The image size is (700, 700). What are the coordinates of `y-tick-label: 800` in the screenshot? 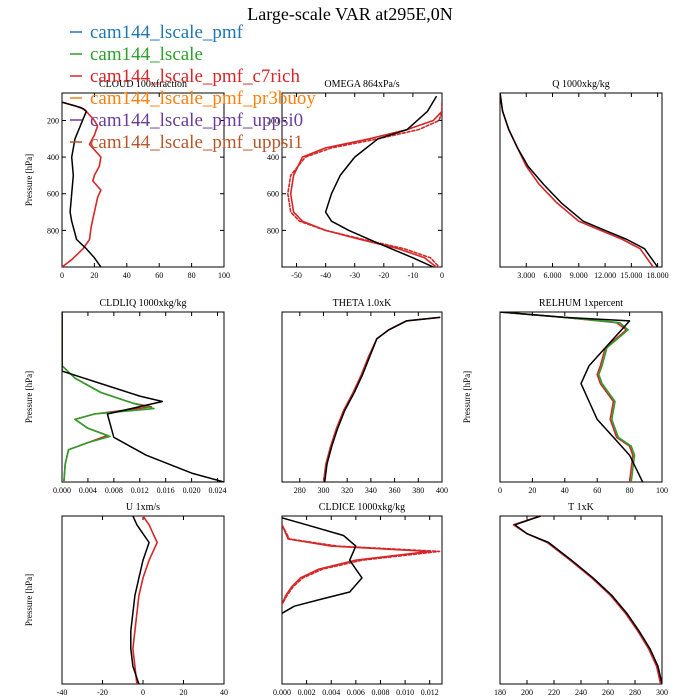 It's located at (53, 230).